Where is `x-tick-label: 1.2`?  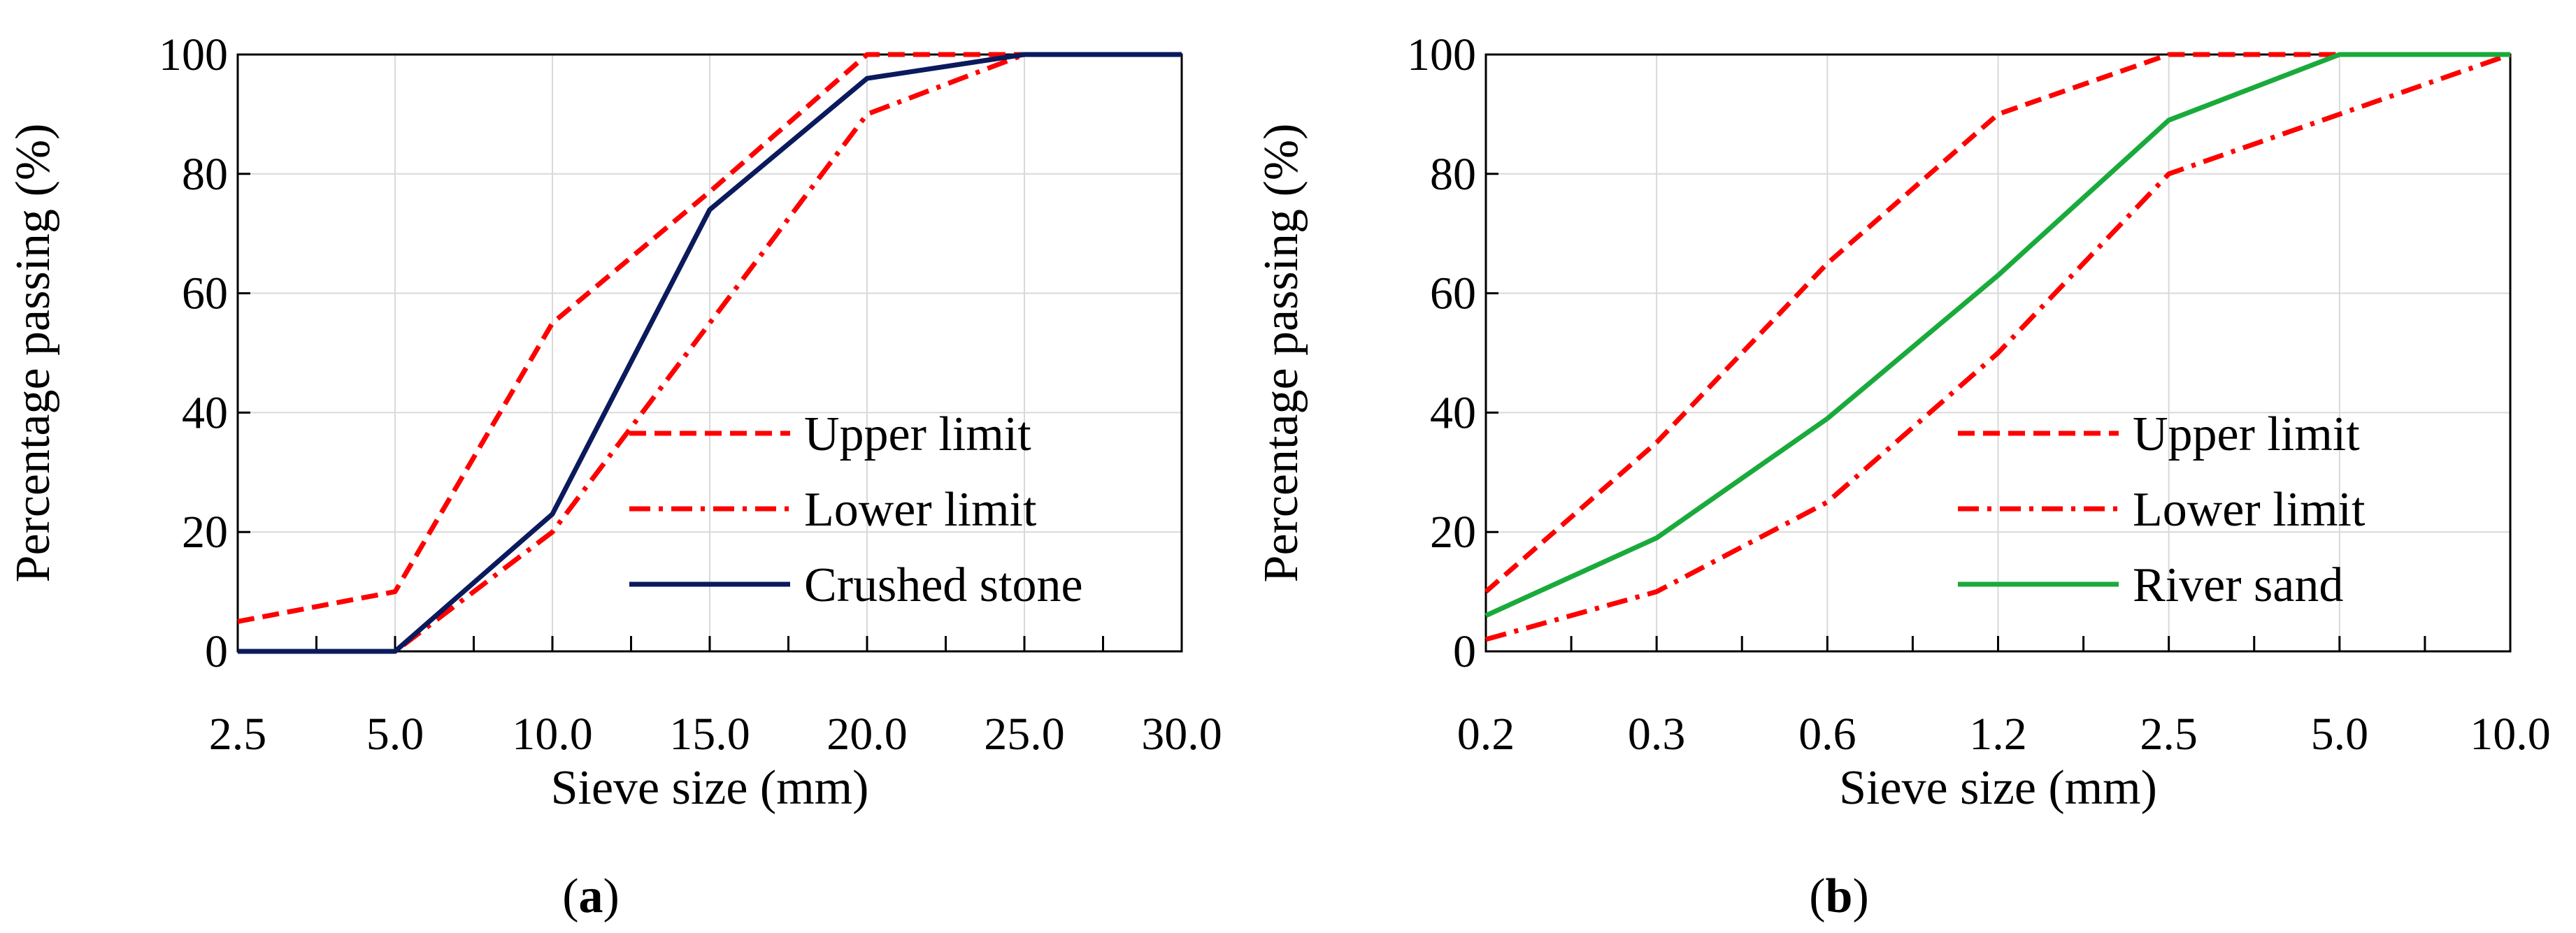
x-tick-label: 1.2 is located at coordinates (1998, 734).